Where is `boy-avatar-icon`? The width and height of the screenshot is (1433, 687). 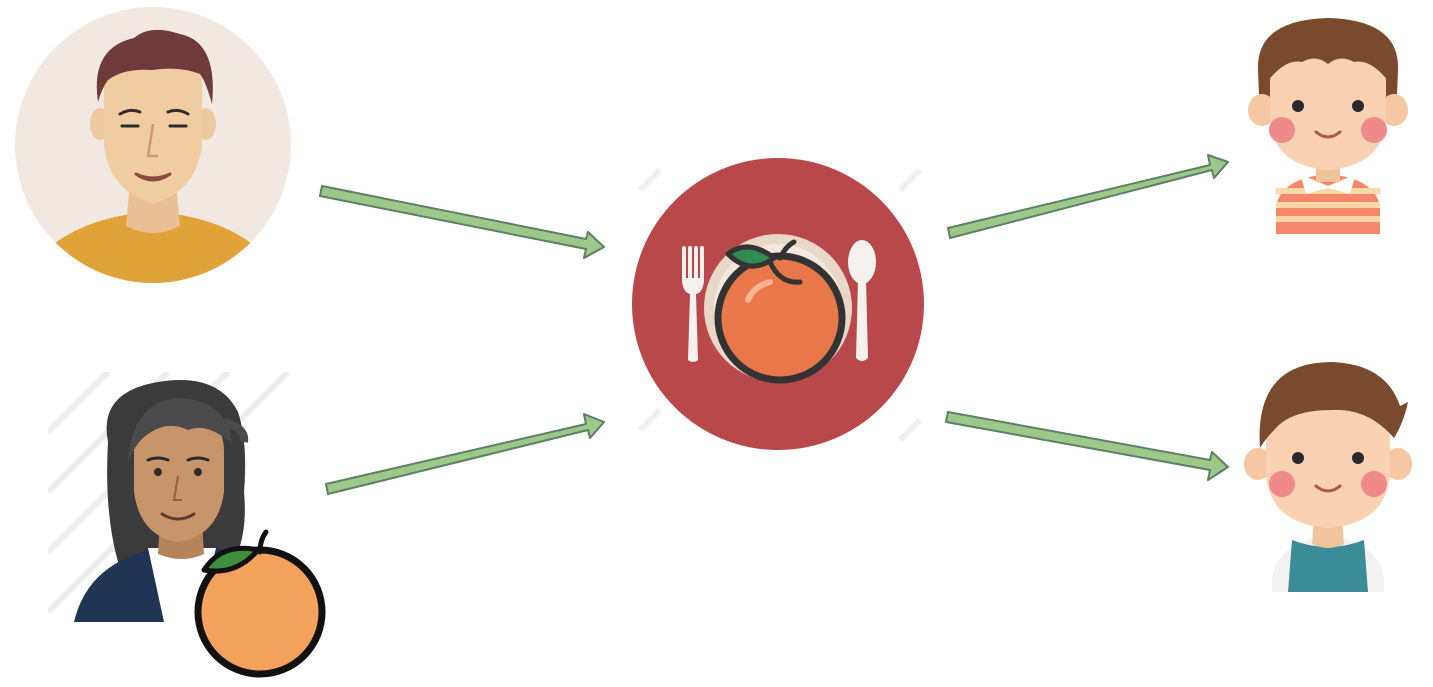 boy-avatar-icon is located at coordinates (1328, 477).